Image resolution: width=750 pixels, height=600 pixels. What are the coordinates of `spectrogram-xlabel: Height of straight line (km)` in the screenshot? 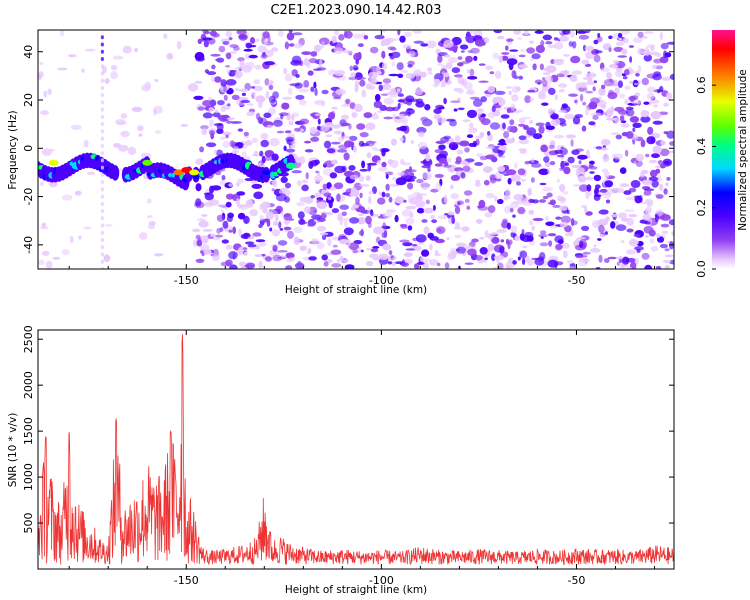 It's located at (356, 290).